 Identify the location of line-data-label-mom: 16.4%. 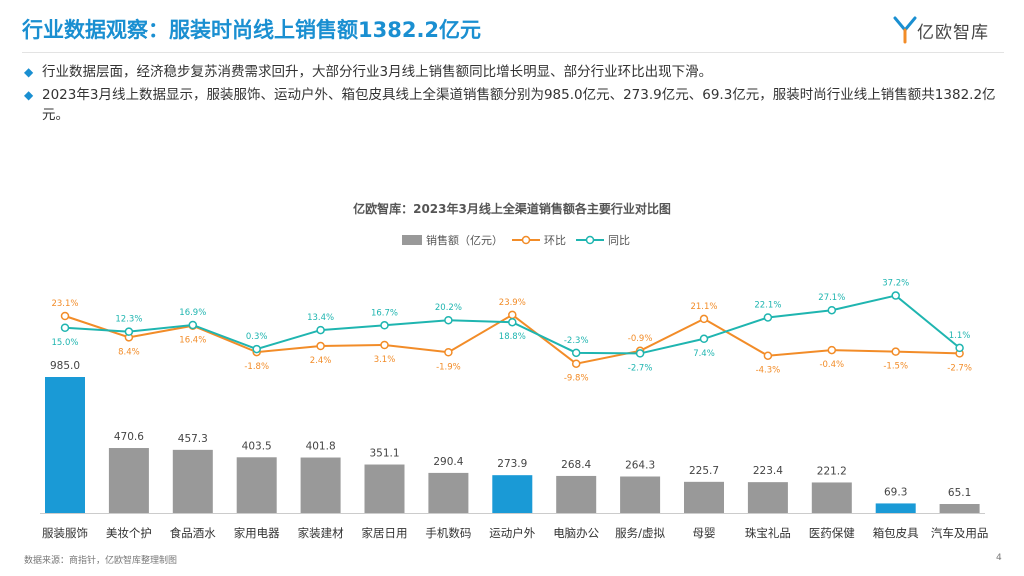
(192, 341).